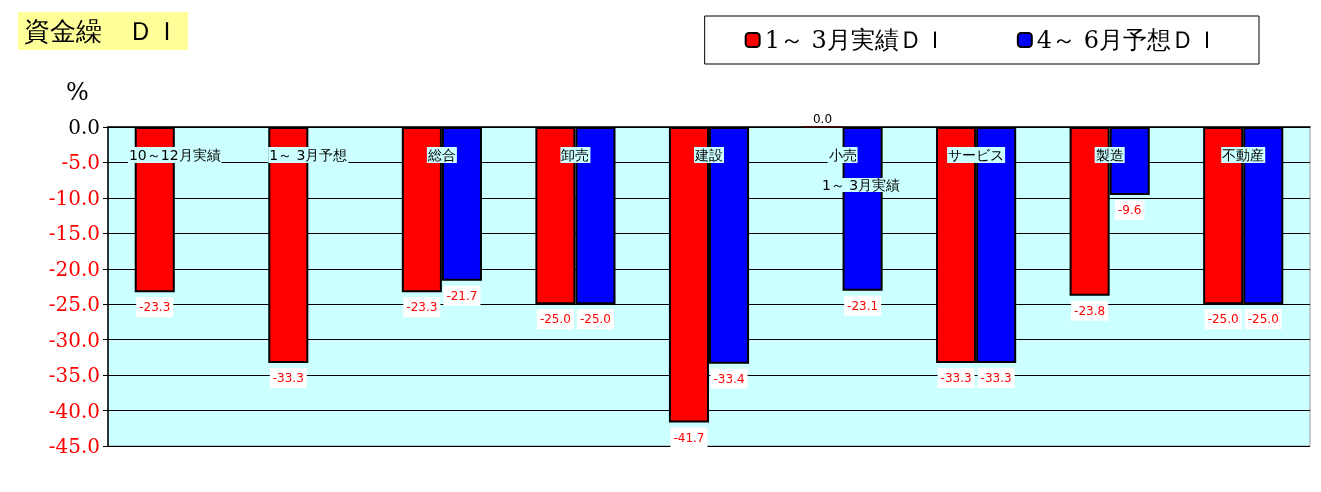 This screenshot has height=492, width=1321. Describe the element at coordinates (575, 155) in the screenshot. I see `x-tick-label: 卸売` at that location.